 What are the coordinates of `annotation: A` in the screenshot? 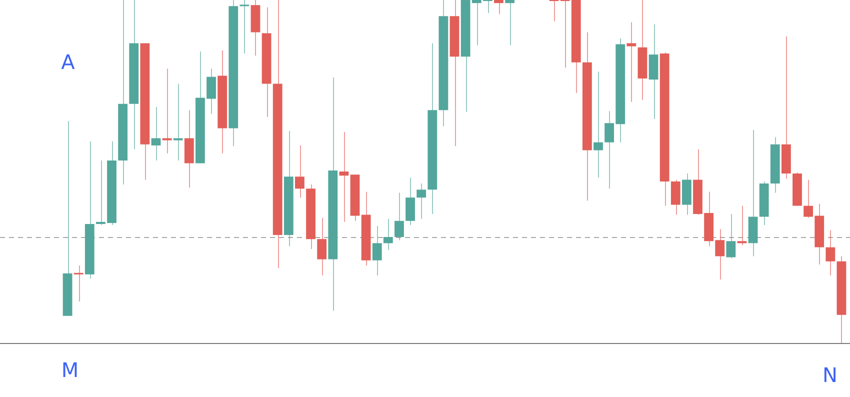 It's located at (68, 62).